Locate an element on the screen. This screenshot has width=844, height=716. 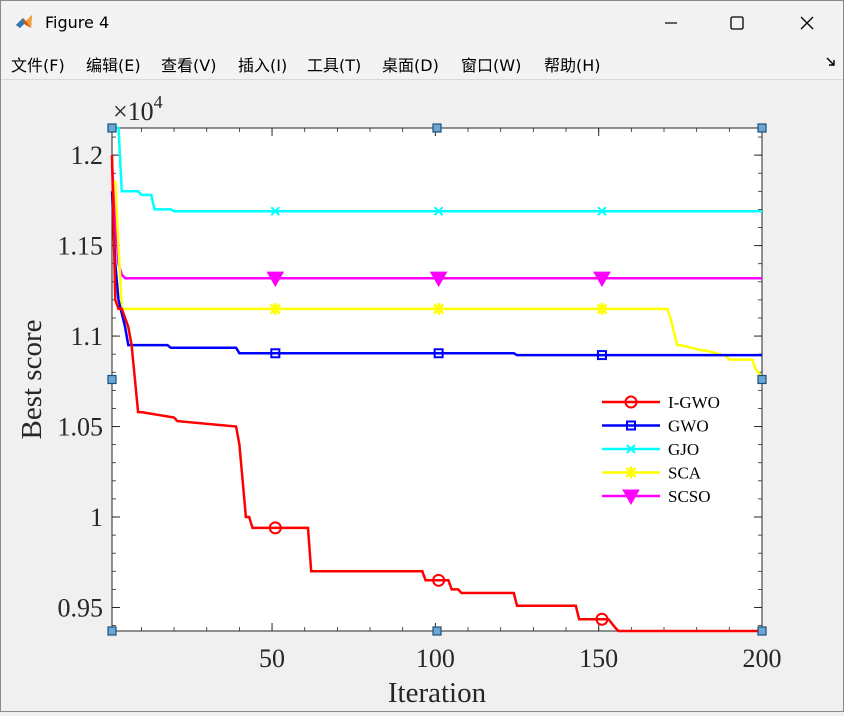
menu-view: 查看(V) is located at coordinates (189, 65).